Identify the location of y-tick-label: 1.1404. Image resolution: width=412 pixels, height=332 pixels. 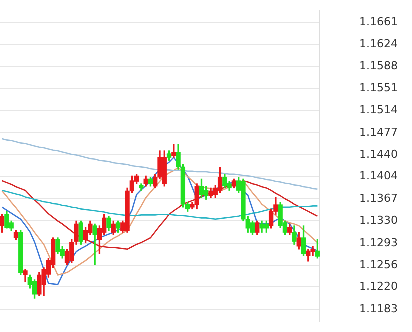
(379, 176).